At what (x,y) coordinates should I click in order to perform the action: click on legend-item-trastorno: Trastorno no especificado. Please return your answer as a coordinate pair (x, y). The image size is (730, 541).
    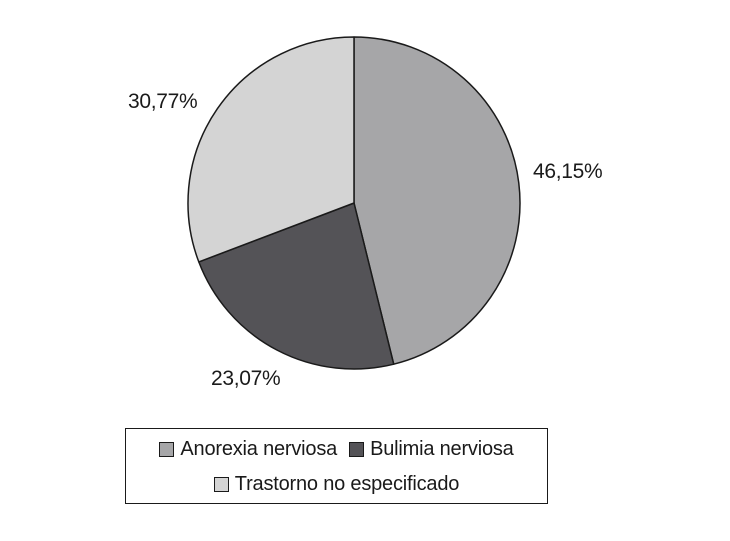
    Looking at the image, I should click on (336, 484).